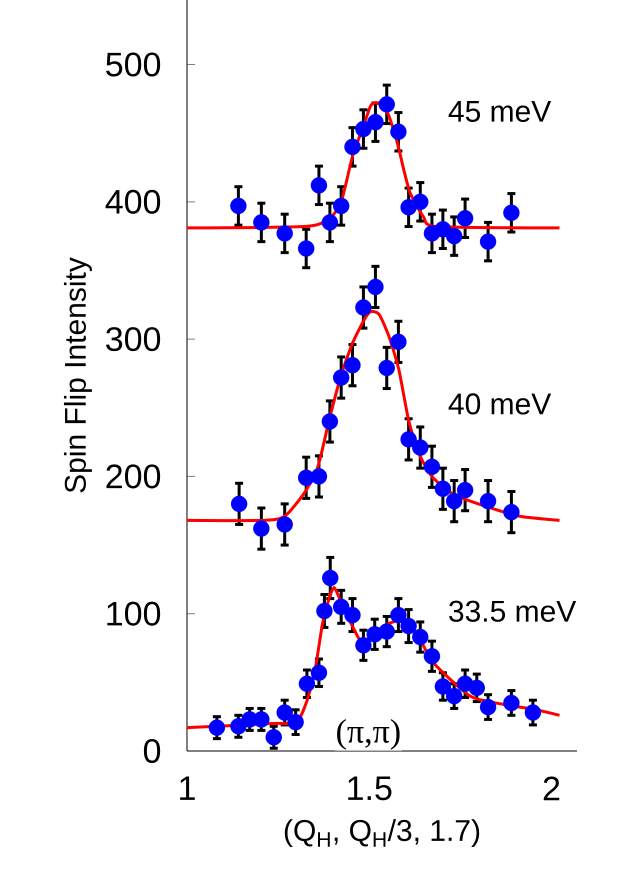  I want to click on series-label: 45 meV, so click(500, 111).